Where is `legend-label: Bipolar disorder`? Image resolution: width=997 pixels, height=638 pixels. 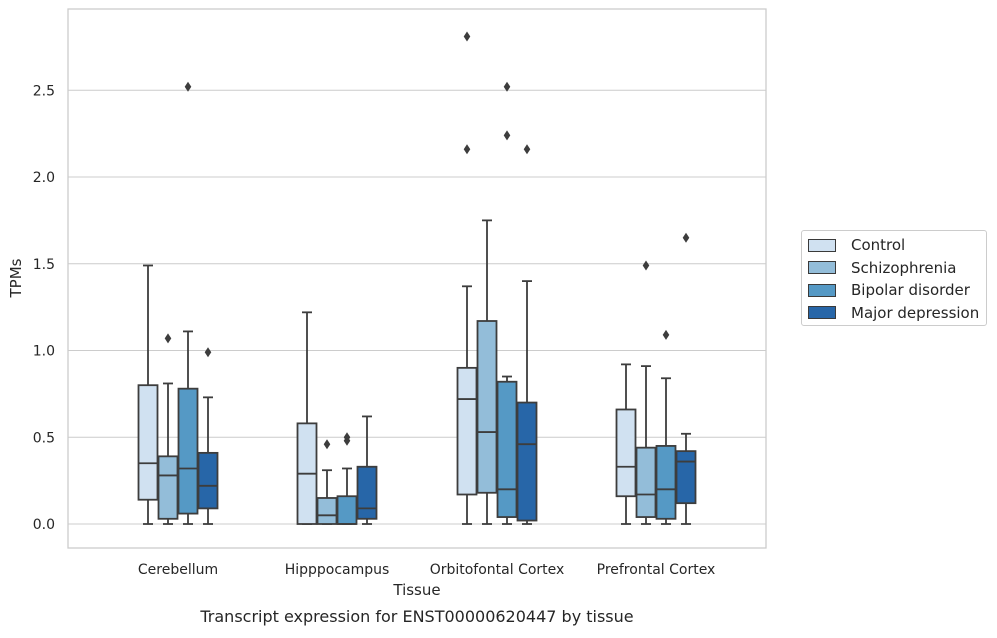 legend-label: Bipolar disorder is located at coordinates (910, 290).